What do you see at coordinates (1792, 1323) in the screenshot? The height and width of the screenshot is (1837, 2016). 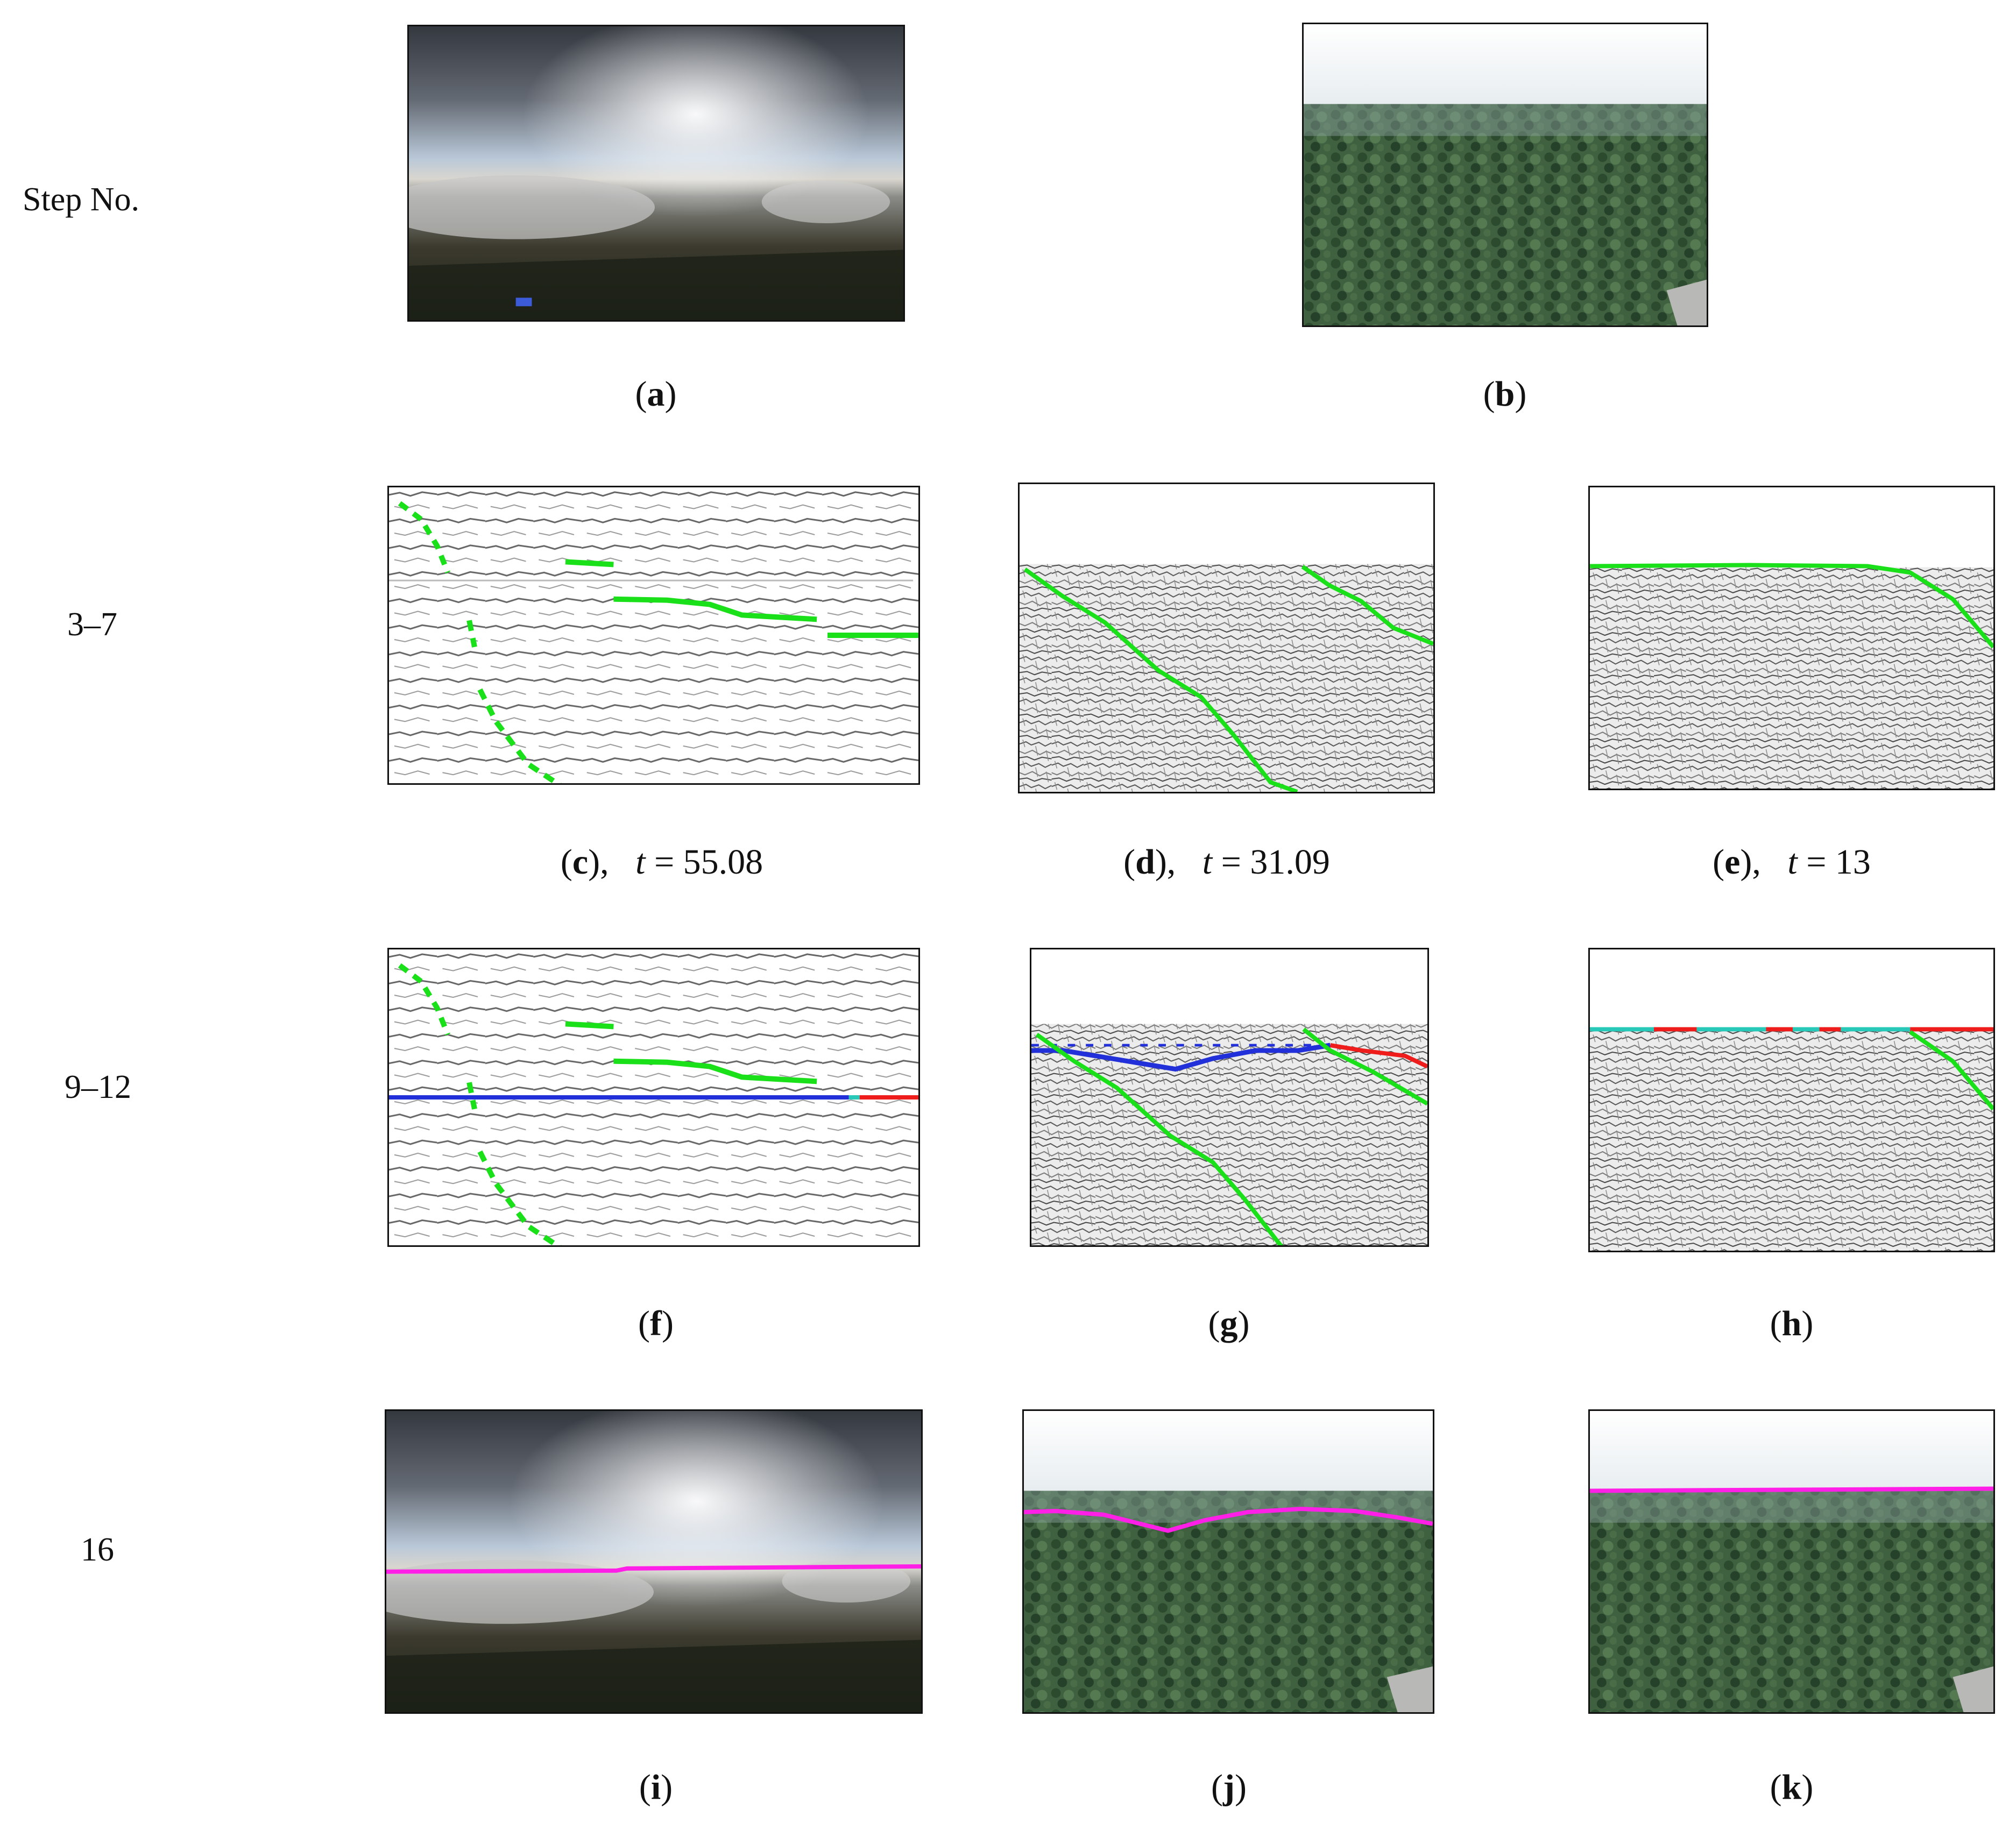 I see `caption-h: (h)` at bounding box center [1792, 1323].